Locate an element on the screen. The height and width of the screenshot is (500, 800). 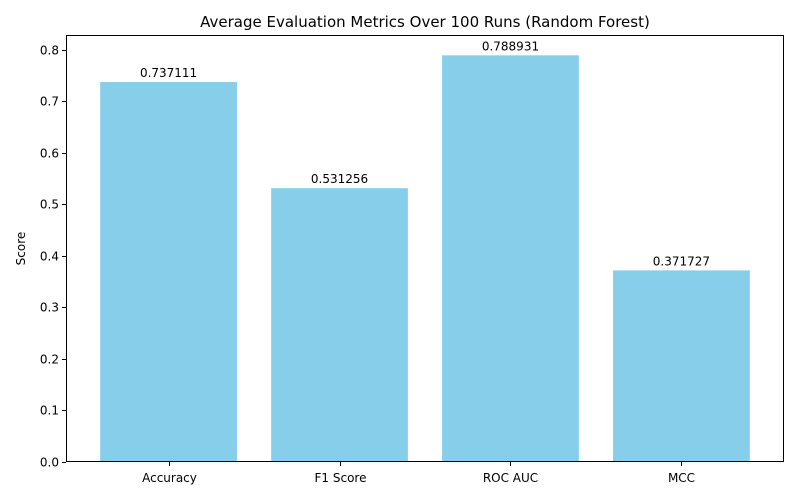
y-tick-label: 0.3 is located at coordinates (49, 308).